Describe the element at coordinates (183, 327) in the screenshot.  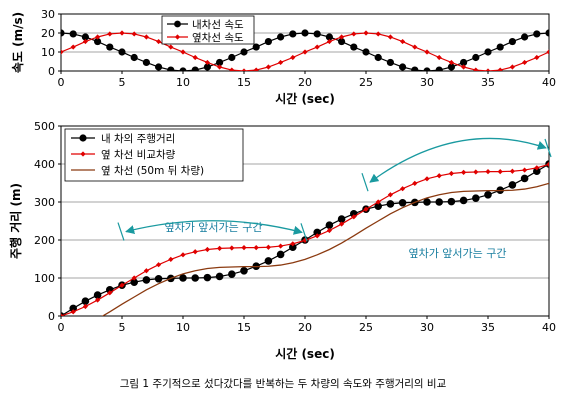
I see `x-tick-label: 10` at that location.